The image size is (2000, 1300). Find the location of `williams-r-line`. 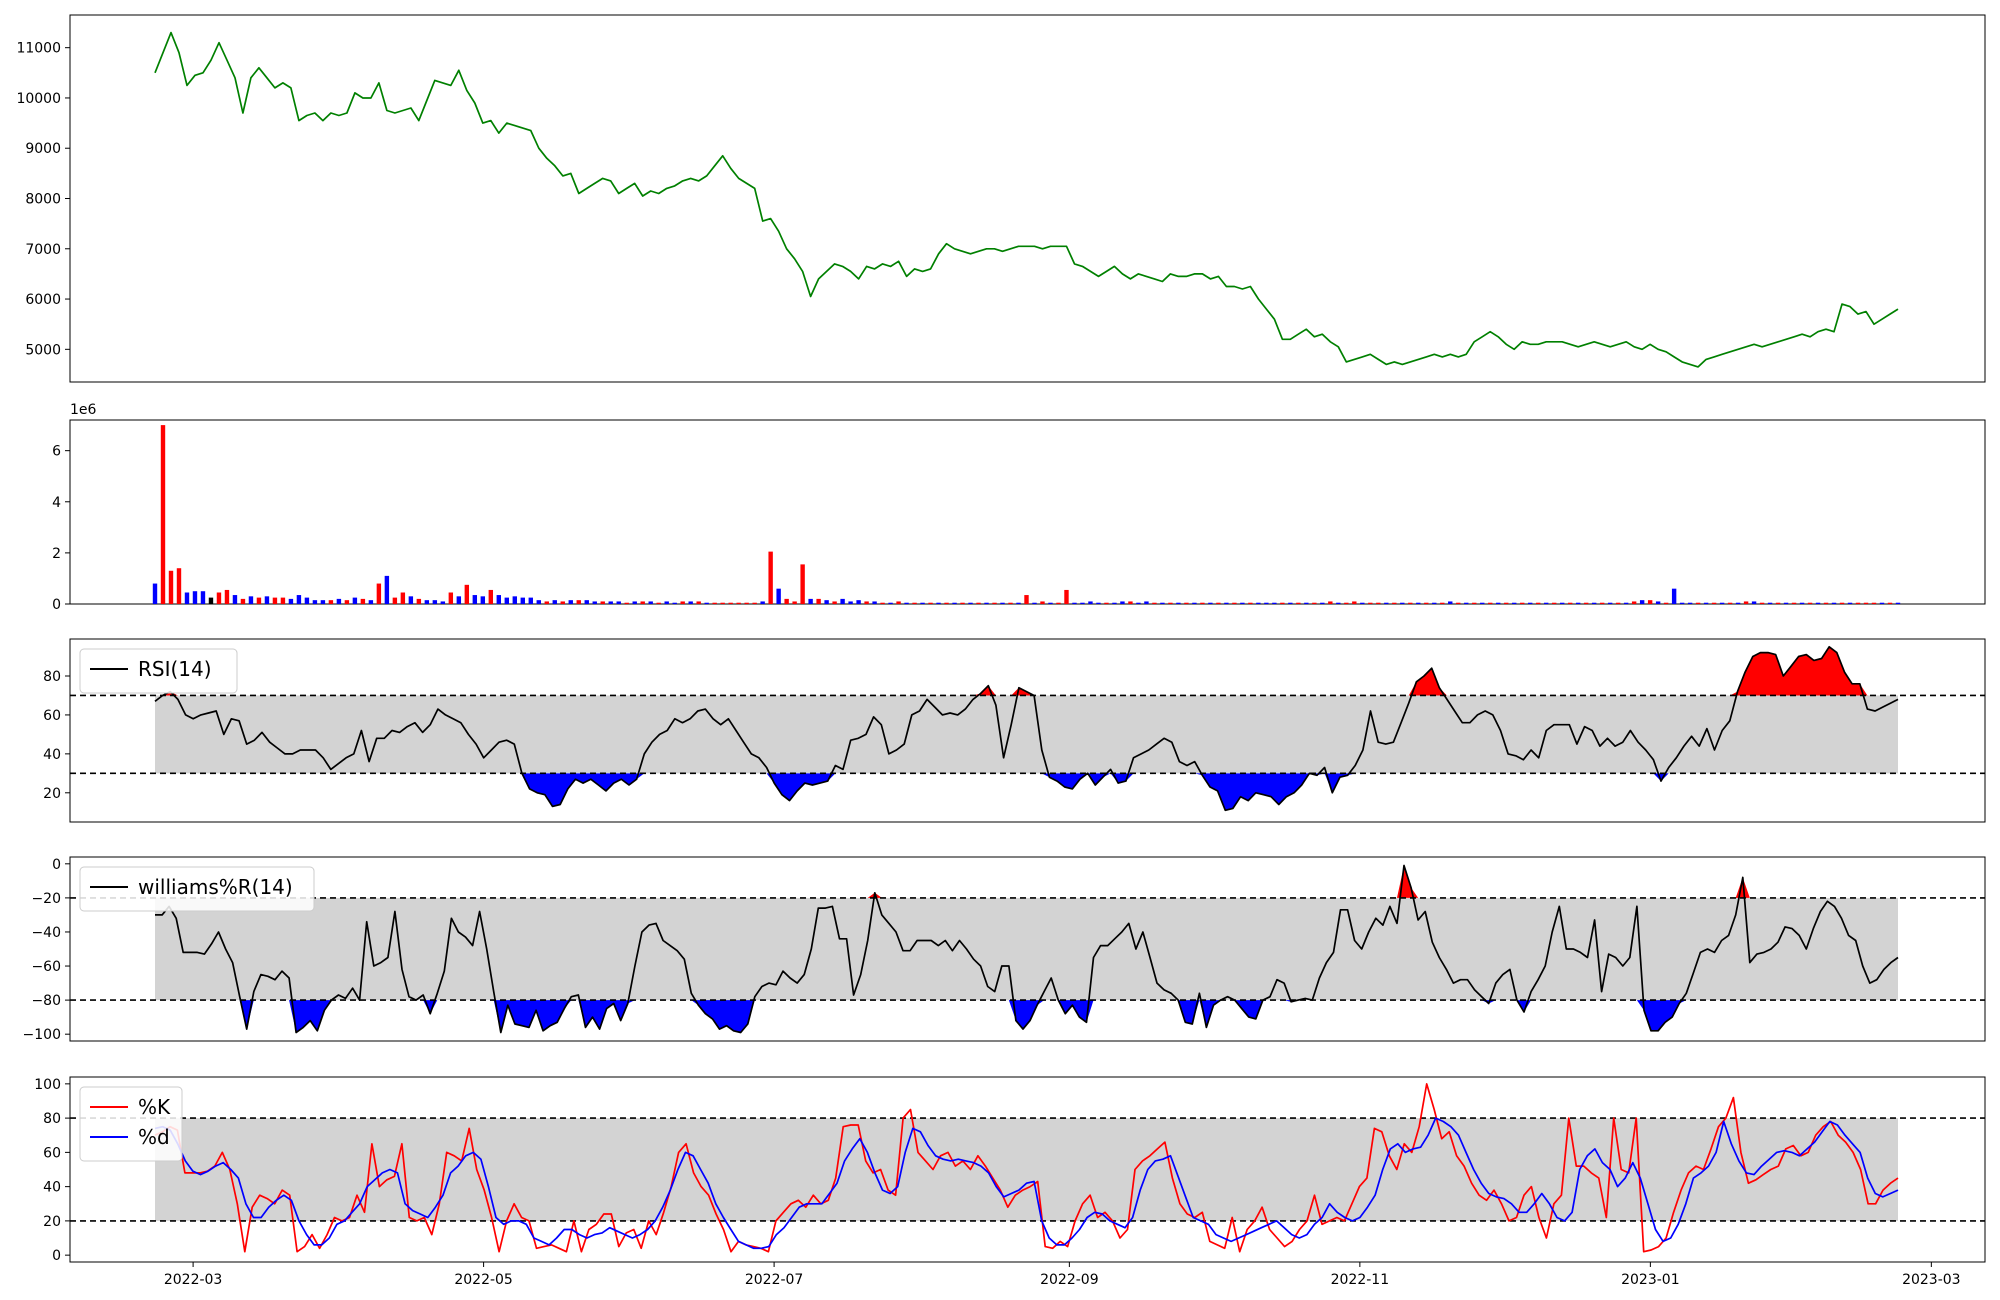

williams-r-line is located at coordinates (1027, 949).